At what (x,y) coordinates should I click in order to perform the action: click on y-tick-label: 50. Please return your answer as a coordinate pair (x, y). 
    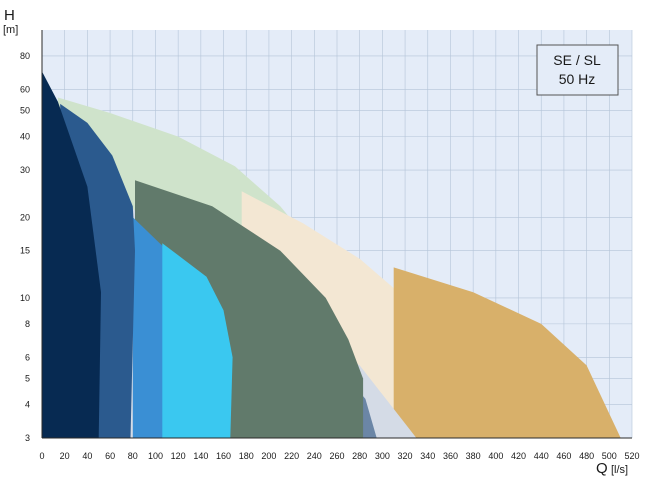
    Looking at the image, I should click on (25, 111).